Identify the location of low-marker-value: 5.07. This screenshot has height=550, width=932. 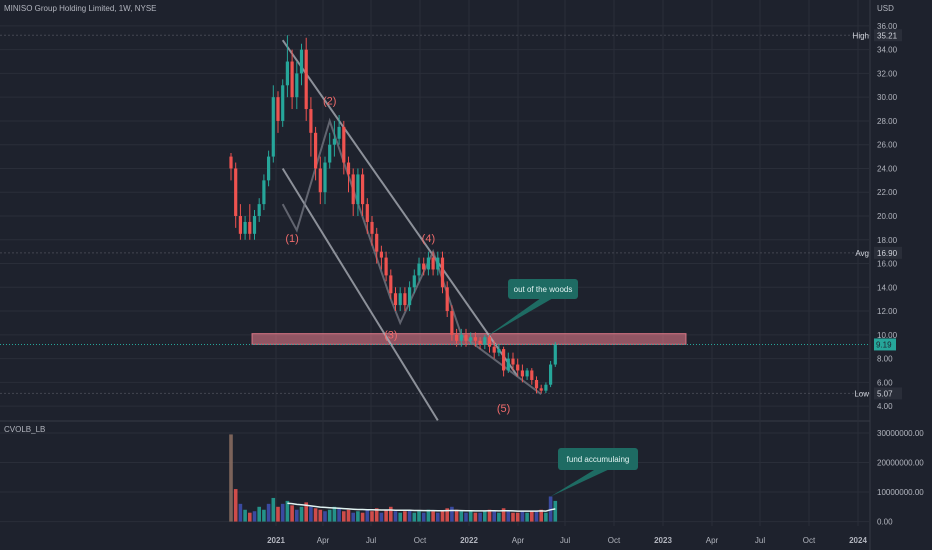
(885, 393).